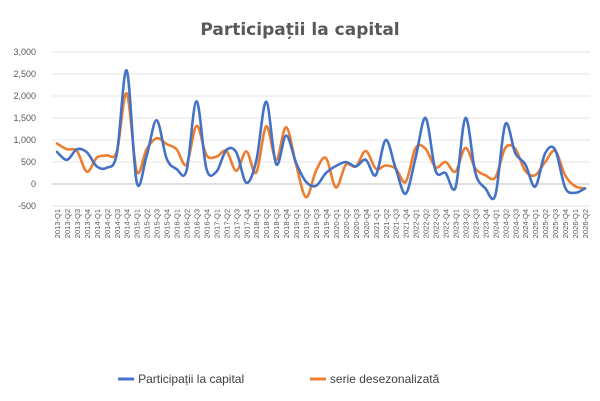 This screenshot has width=600, height=401. I want to click on y-tick-label: -500, so click(27, 206).